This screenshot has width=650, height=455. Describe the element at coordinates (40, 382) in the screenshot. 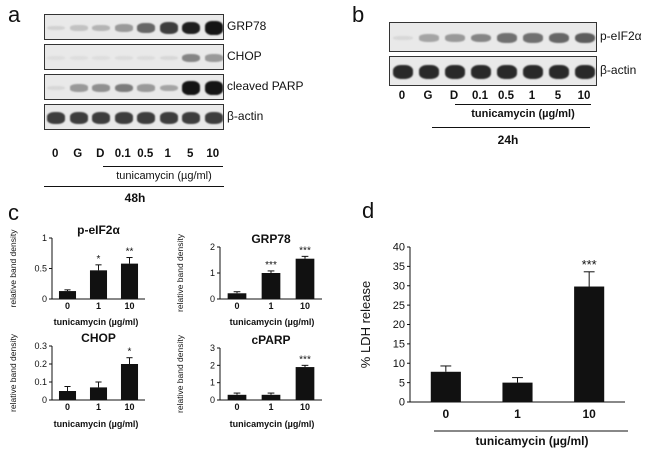

I see `y-tick-label: 0.1` at that location.